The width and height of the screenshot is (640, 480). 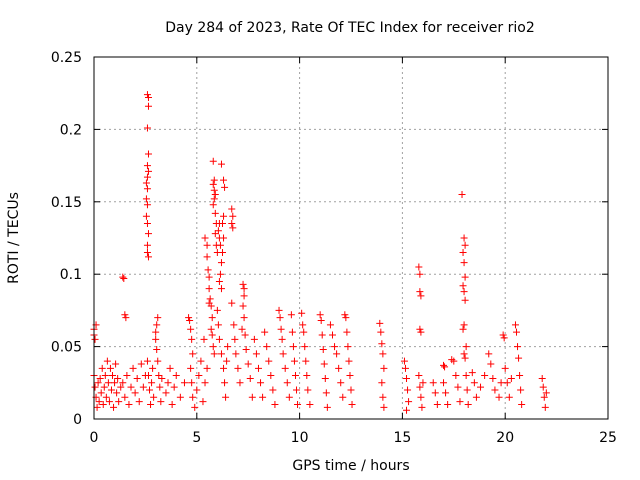 I want to click on y-tick-label: 0.1, so click(x=71, y=275).